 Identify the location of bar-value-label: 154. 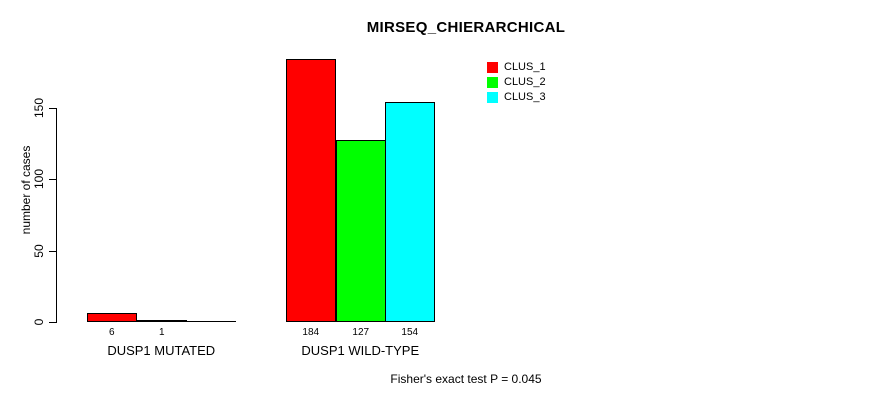
(410, 332).